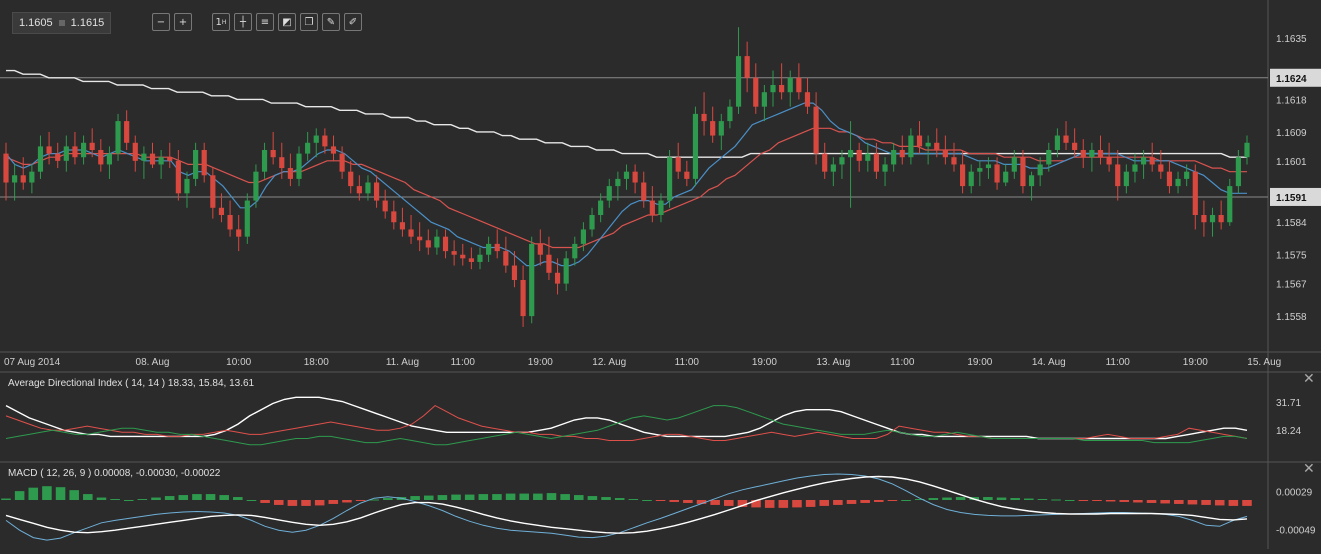  What do you see at coordinates (243, 22) in the screenshot?
I see `candles-icon: ┼` at bounding box center [243, 22].